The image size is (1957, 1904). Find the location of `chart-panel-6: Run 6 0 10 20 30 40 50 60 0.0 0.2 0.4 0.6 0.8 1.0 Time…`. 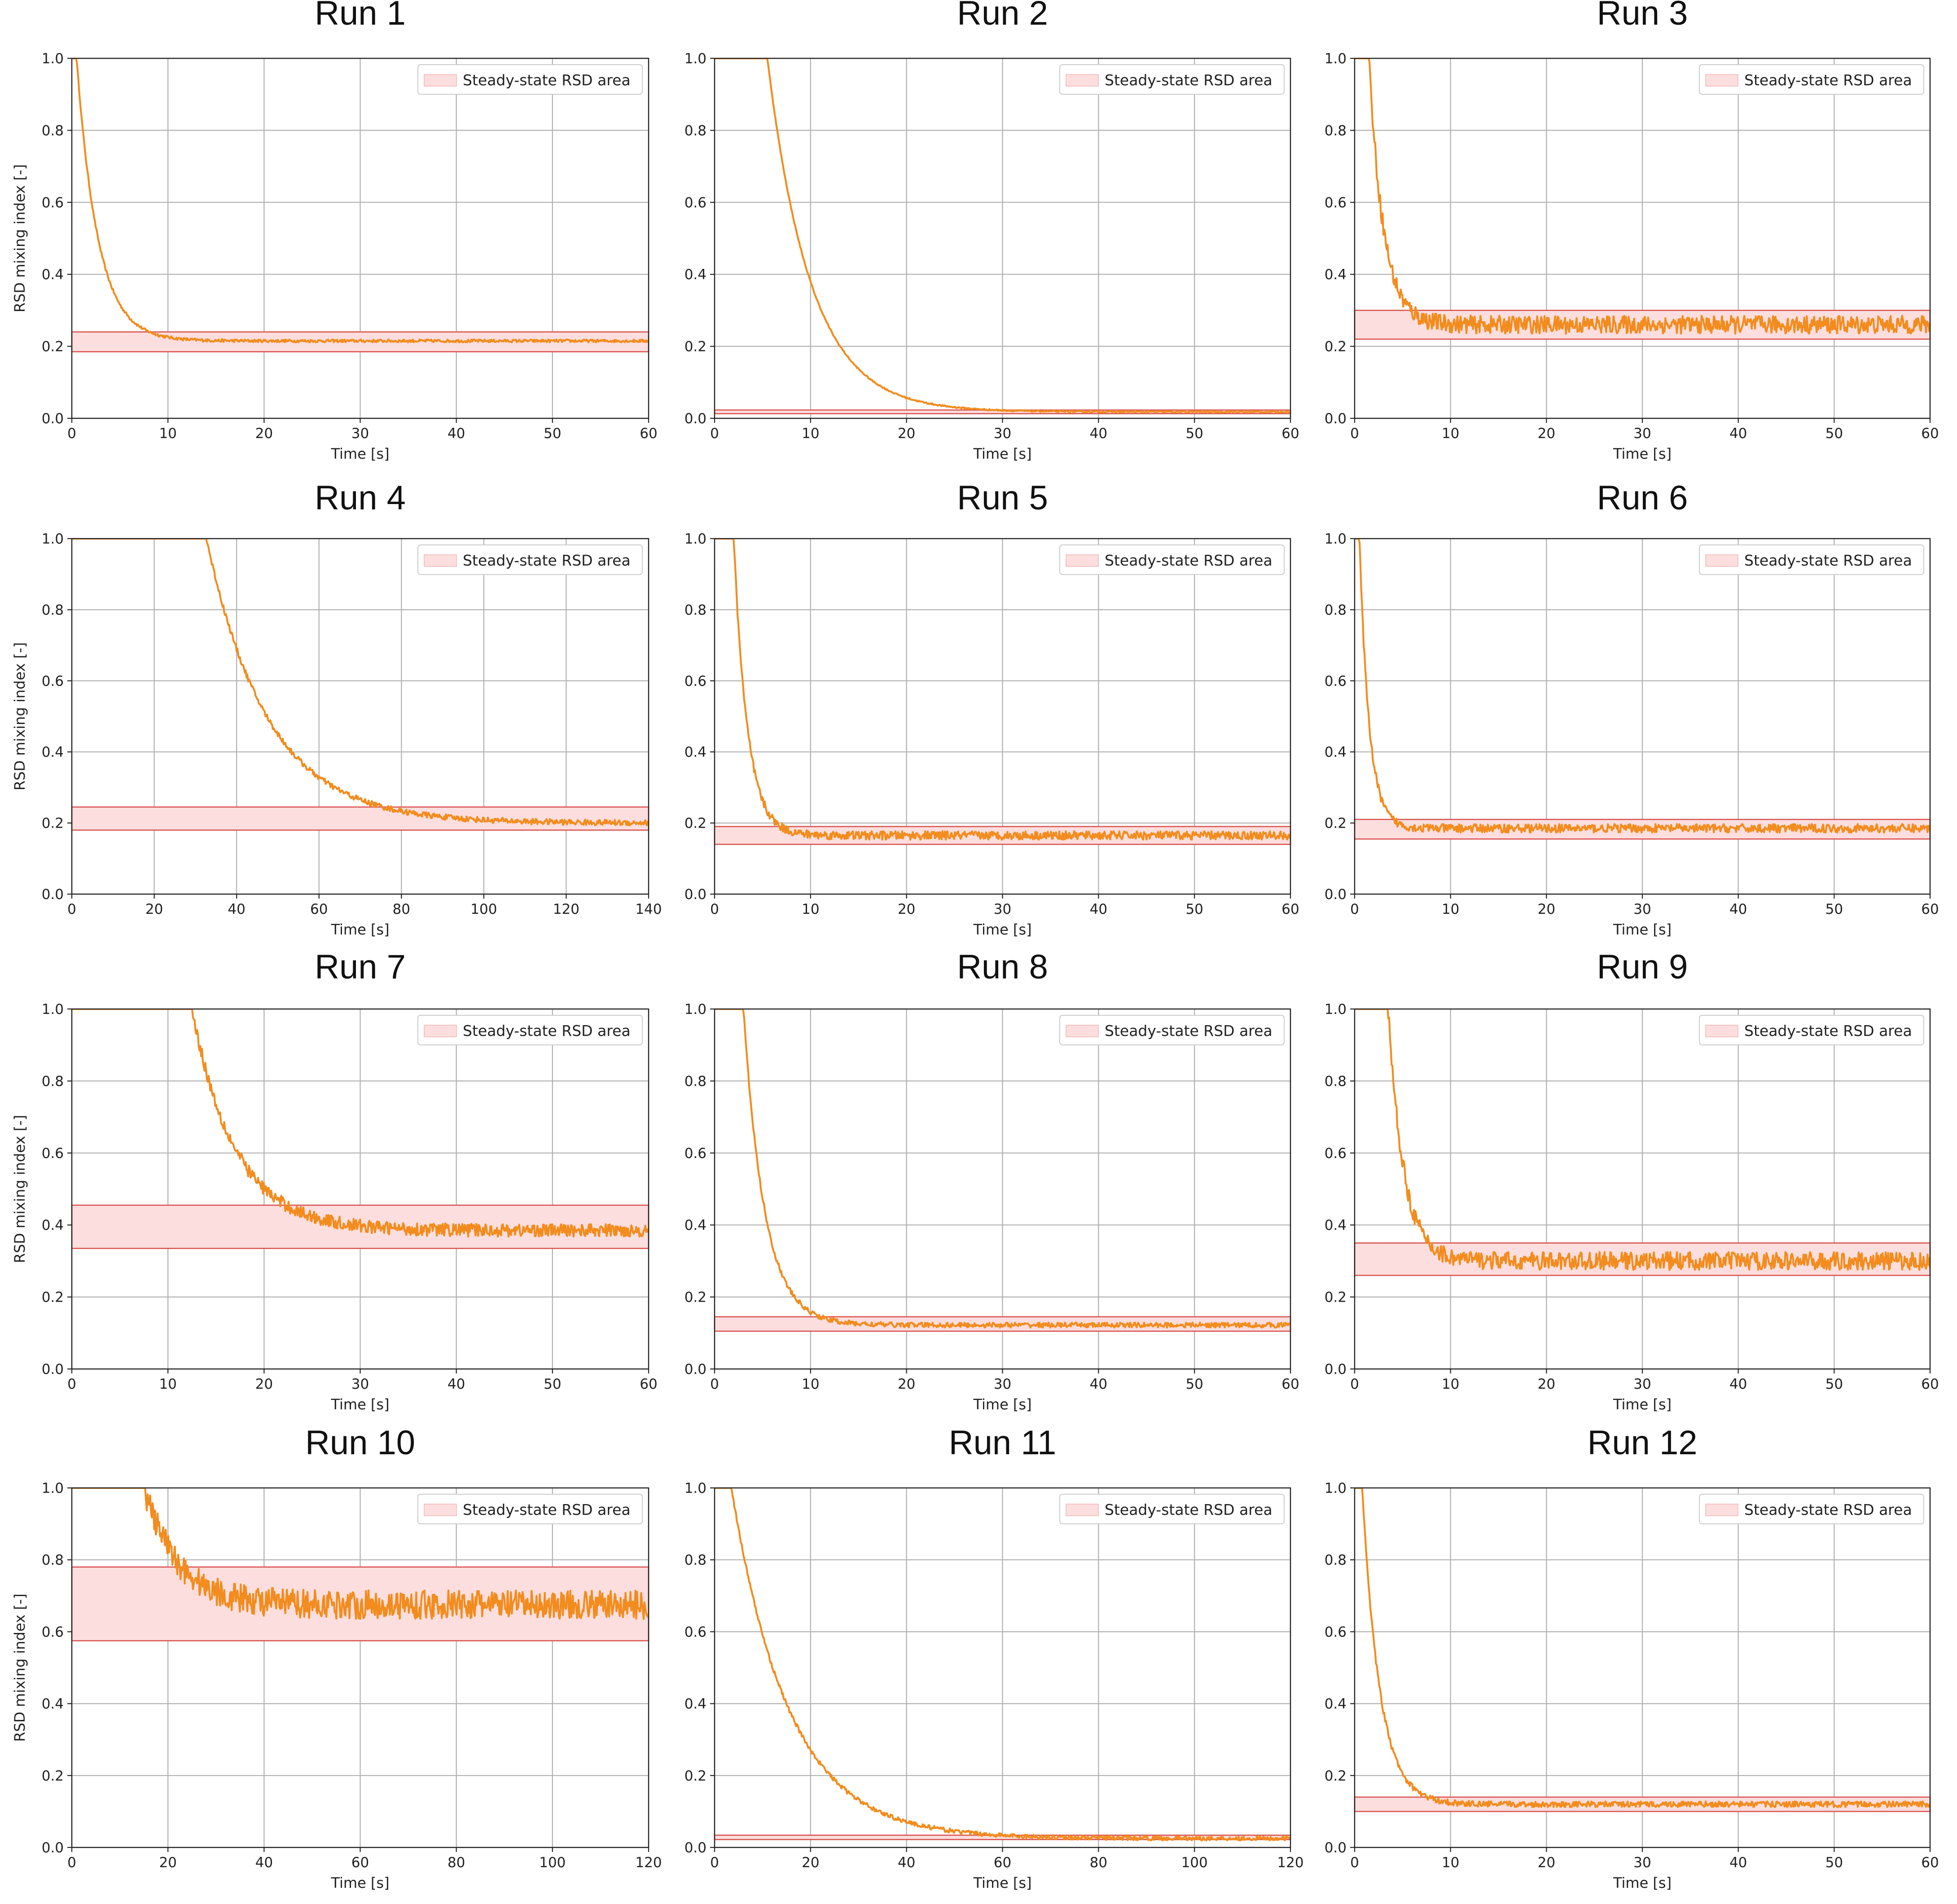

chart-panel-6: Run 6 0 10 20 30 40 50 60 0.0 0.2 0.4 0.6 0.8 1.0 Time… is located at coordinates (1632, 708).